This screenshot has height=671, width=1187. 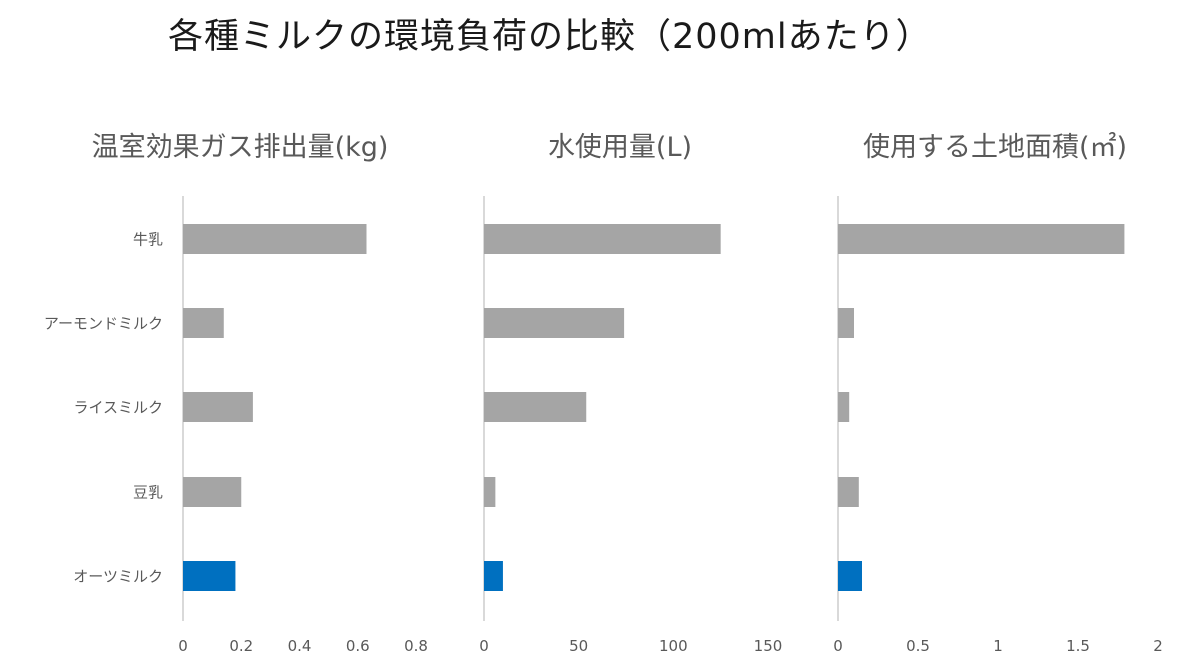 I want to click on x-tick-label-ghg: 0.4, so click(x=300, y=646).